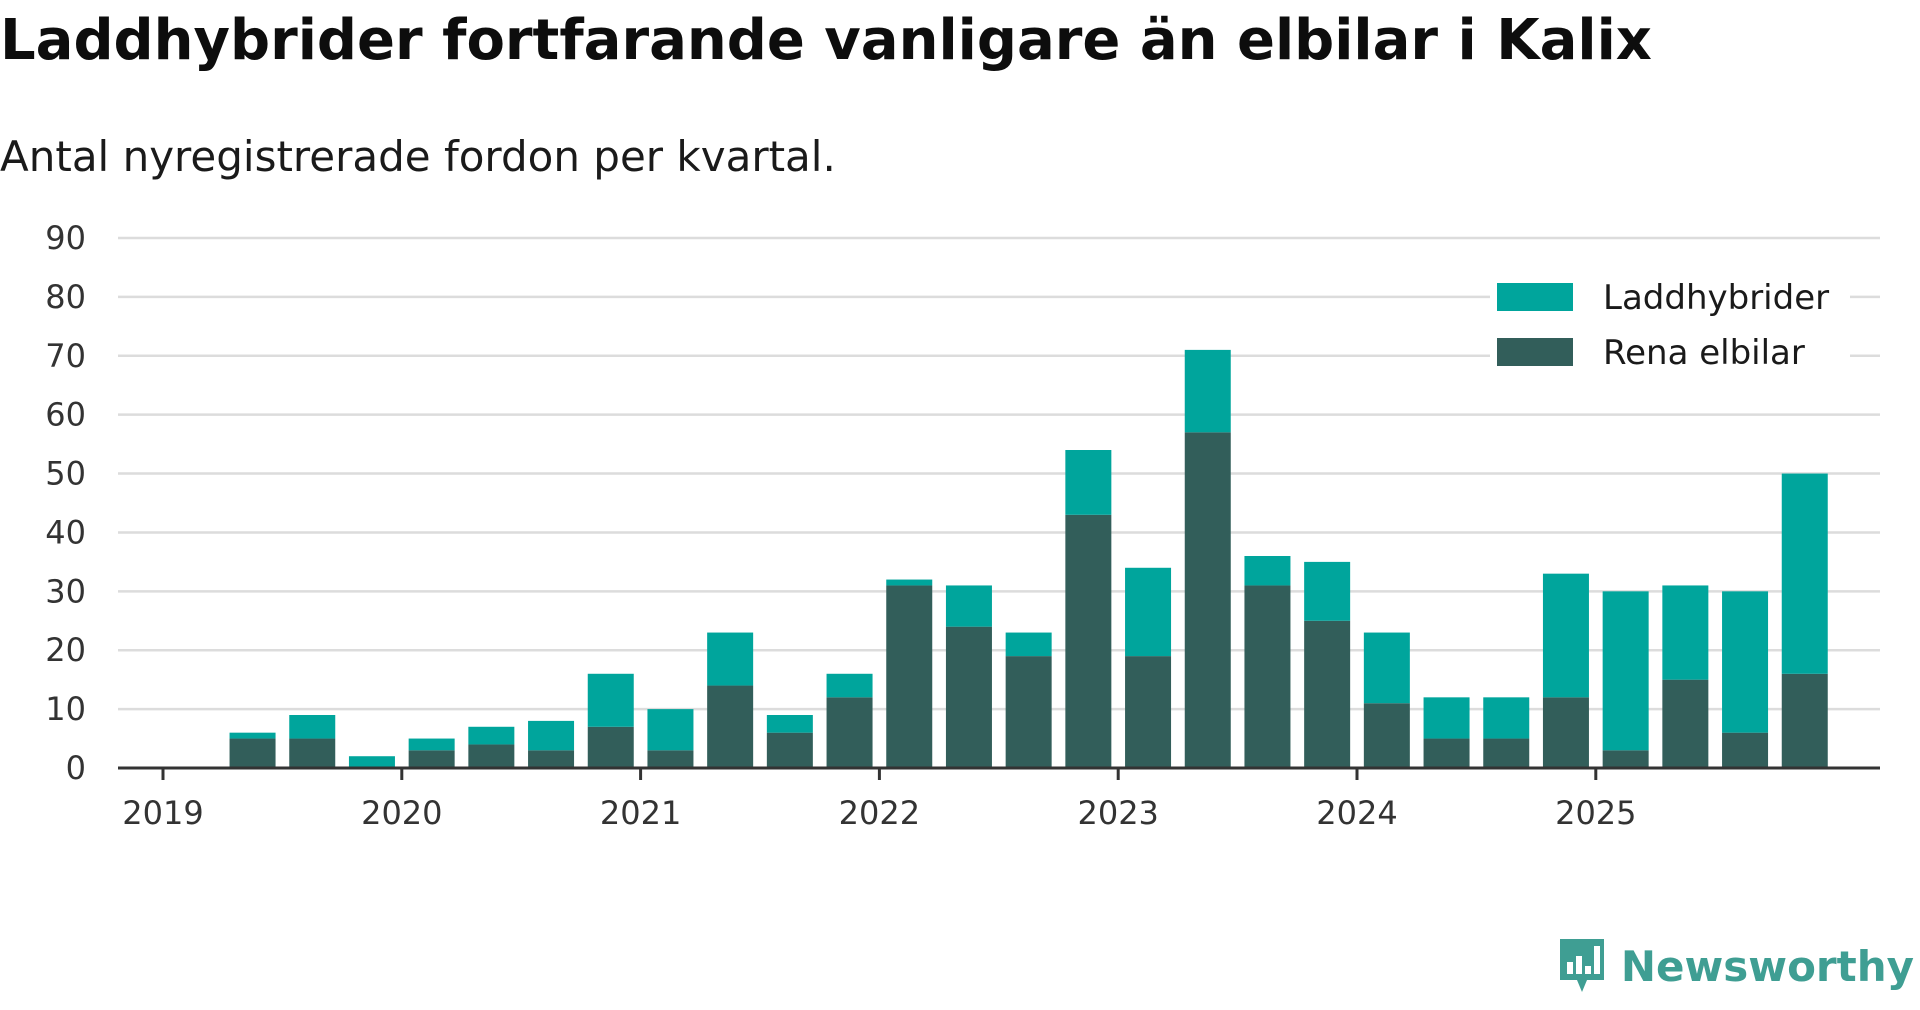 The height and width of the screenshot is (1010, 1920). I want to click on y-tick-label: 40, so click(65, 532).